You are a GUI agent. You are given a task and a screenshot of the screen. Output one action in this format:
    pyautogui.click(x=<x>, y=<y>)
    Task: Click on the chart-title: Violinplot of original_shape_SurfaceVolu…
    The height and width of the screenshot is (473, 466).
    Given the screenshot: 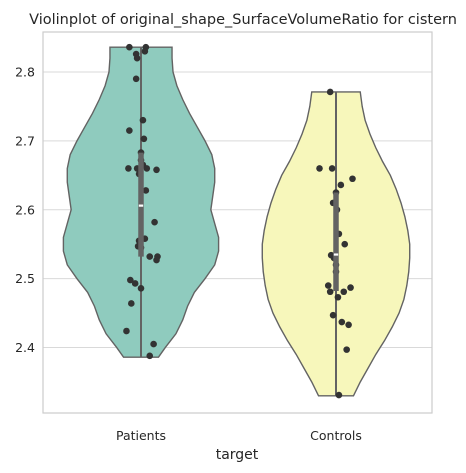 What is the action you would take?
    pyautogui.click(x=243, y=20)
    